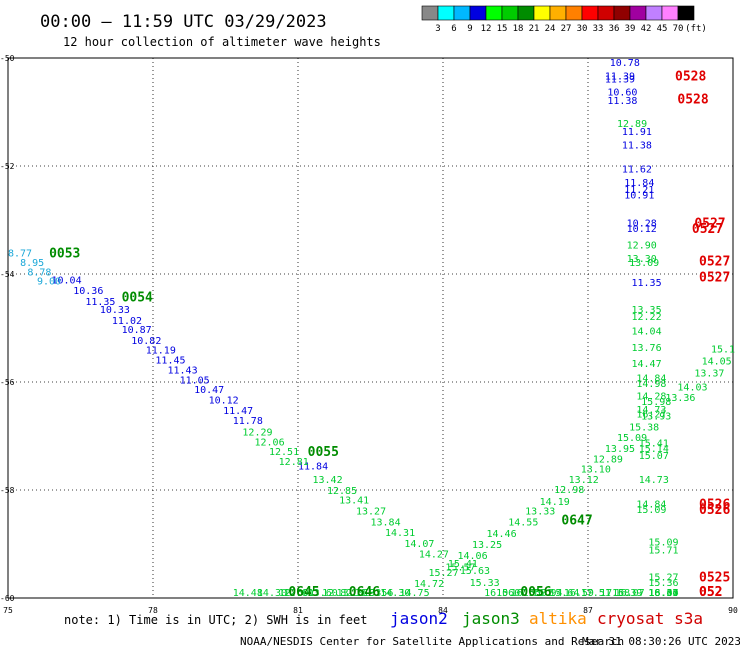  I want to click on y-tick-label: -54, so click(7, 274).